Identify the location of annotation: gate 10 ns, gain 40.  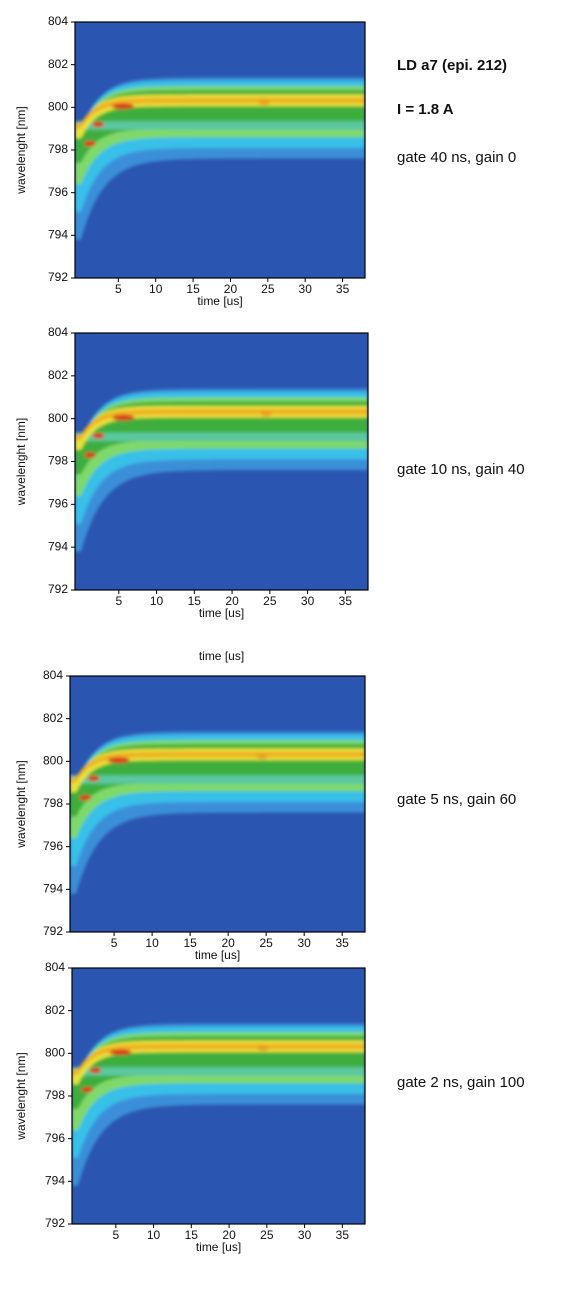
(461, 469).